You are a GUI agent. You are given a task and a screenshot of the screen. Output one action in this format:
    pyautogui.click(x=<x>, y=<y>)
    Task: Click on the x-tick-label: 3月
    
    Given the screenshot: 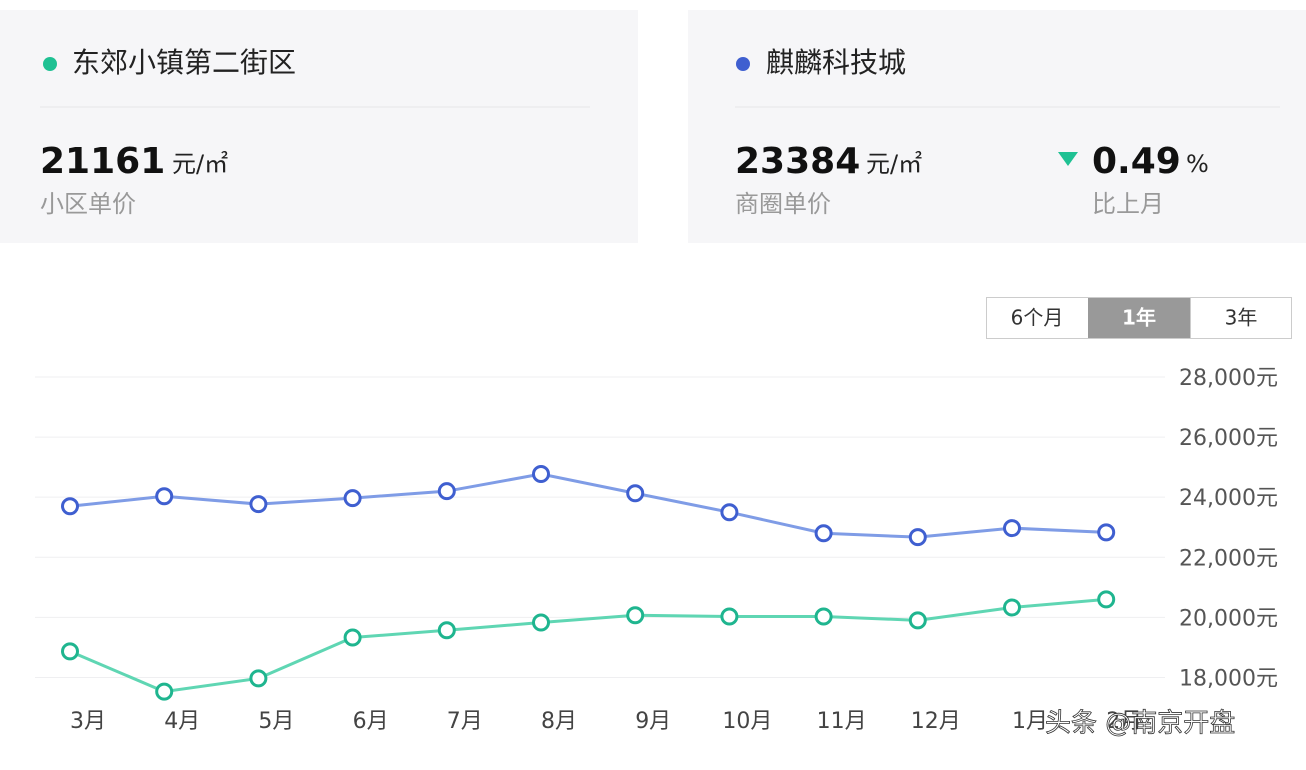 What is the action you would take?
    pyautogui.click(x=88, y=721)
    